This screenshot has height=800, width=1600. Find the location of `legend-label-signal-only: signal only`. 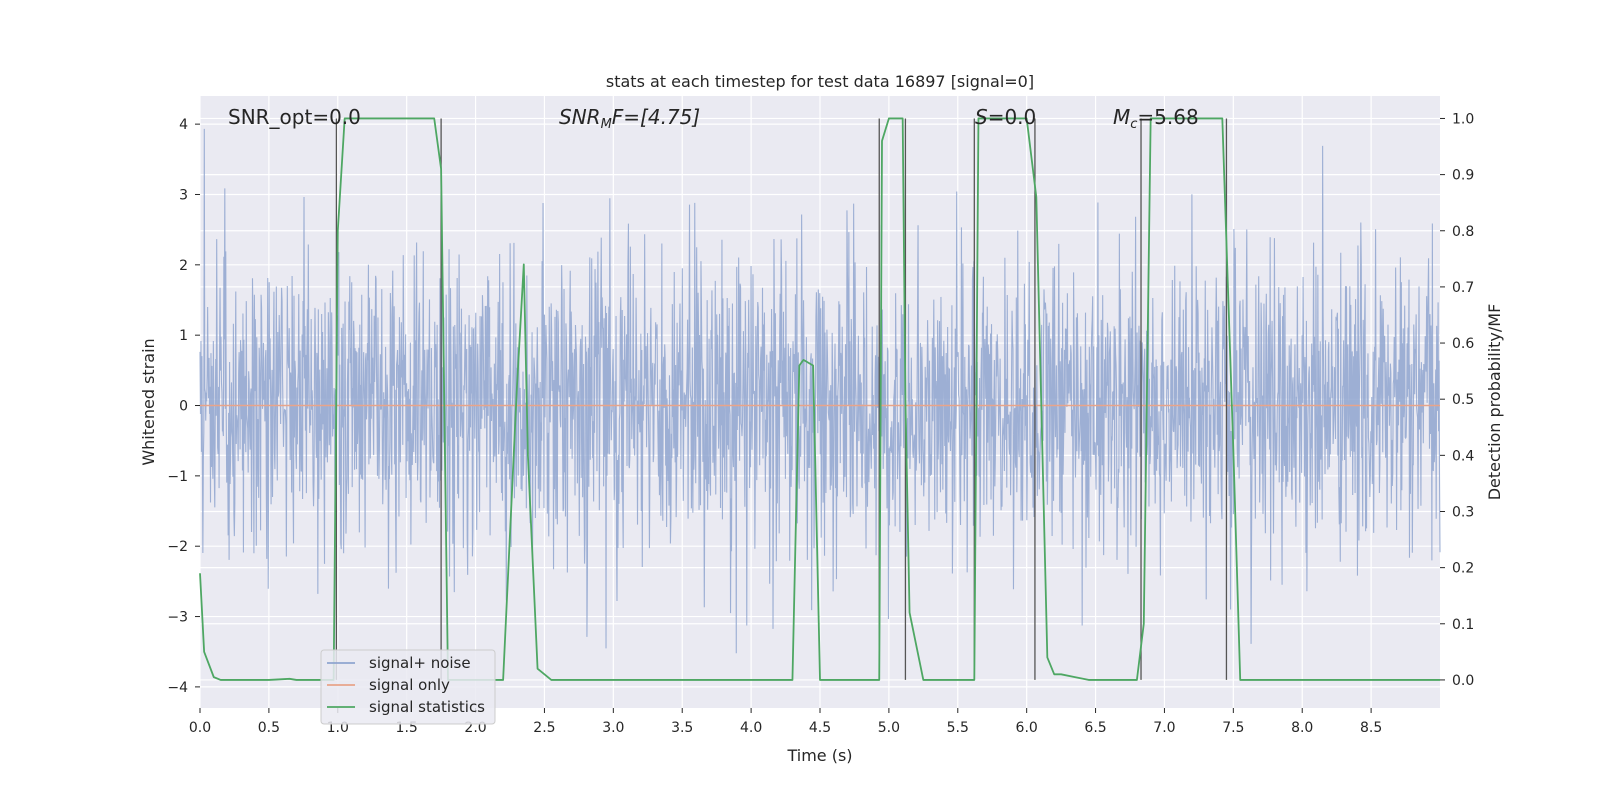

legend-label-signal-only: signal only is located at coordinates (409, 685).